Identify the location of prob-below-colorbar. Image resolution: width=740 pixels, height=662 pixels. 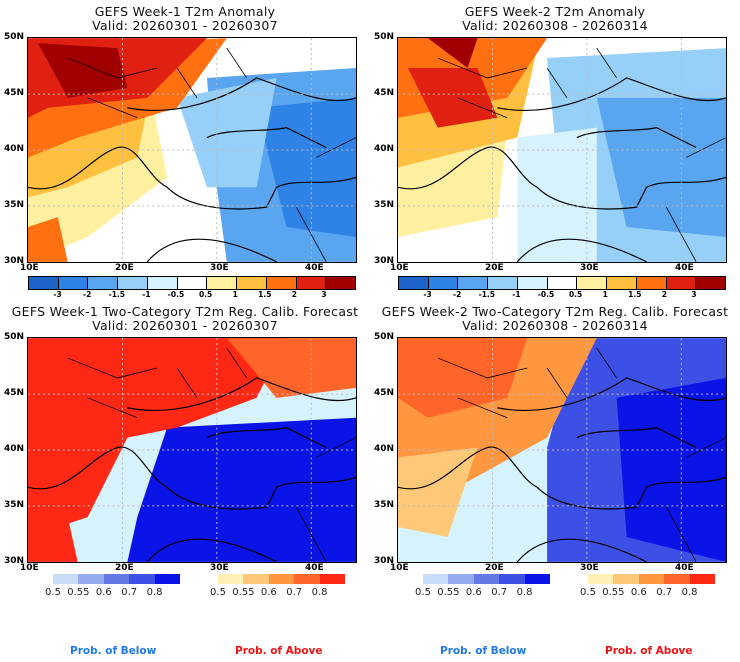
(117, 579).